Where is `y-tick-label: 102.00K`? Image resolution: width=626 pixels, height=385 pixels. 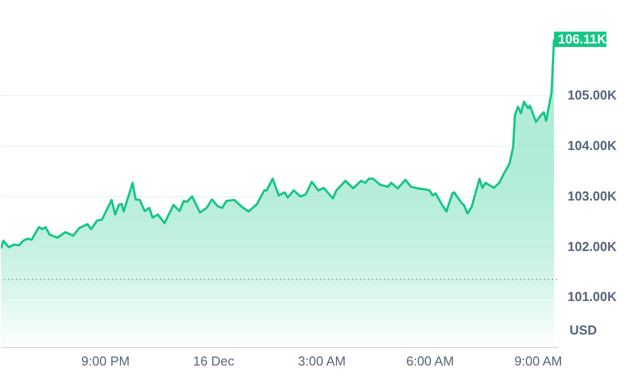
y-tick-label: 102.00K is located at coordinates (593, 246).